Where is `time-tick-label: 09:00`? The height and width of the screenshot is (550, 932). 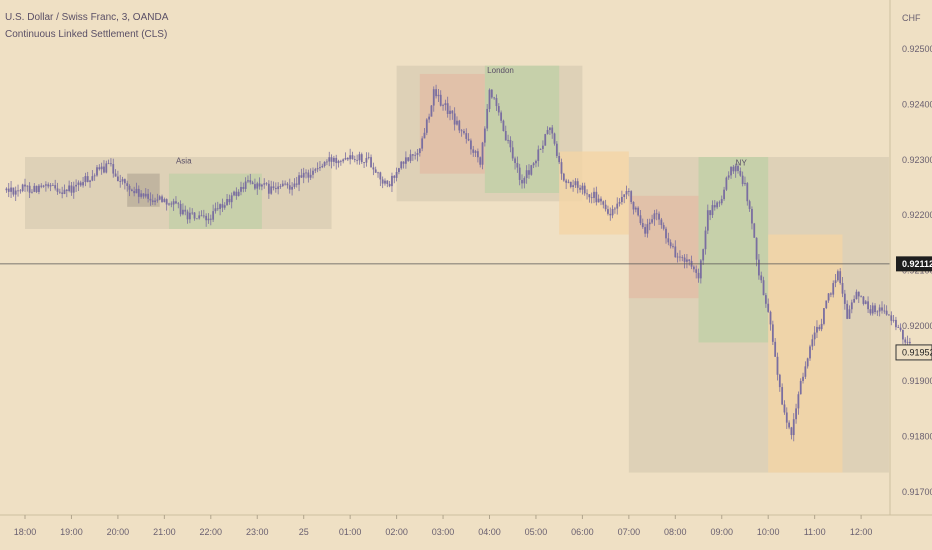 time-tick-label: 09:00 is located at coordinates (721, 532).